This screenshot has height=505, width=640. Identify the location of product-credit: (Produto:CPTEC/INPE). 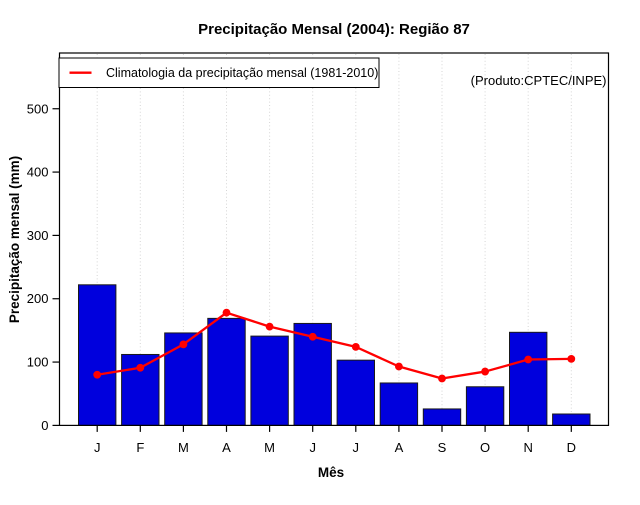
(539, 80).